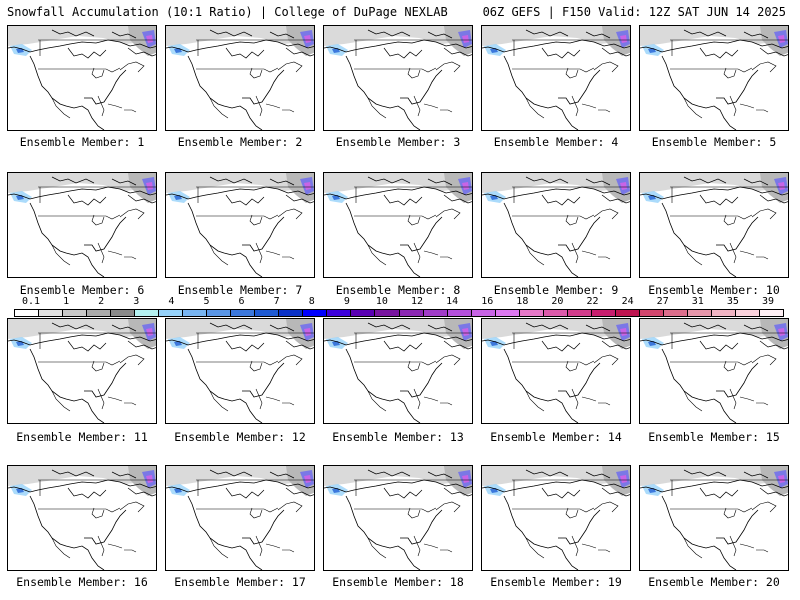 Image resolution: width=800 pixels, height=600 pixels. Describe the element at coordinates (240, 437) in the screenshot. I see `ensemble-member-label: Ensemble Member: 12` at that location.